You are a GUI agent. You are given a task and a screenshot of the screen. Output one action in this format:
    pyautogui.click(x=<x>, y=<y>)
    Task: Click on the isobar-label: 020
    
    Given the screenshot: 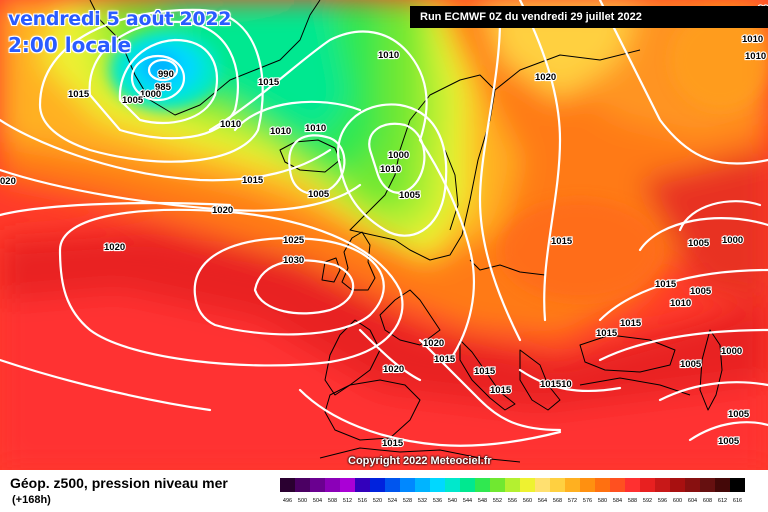 What is the action you would take?
    pyautogui.click(x=8, y=181)
    